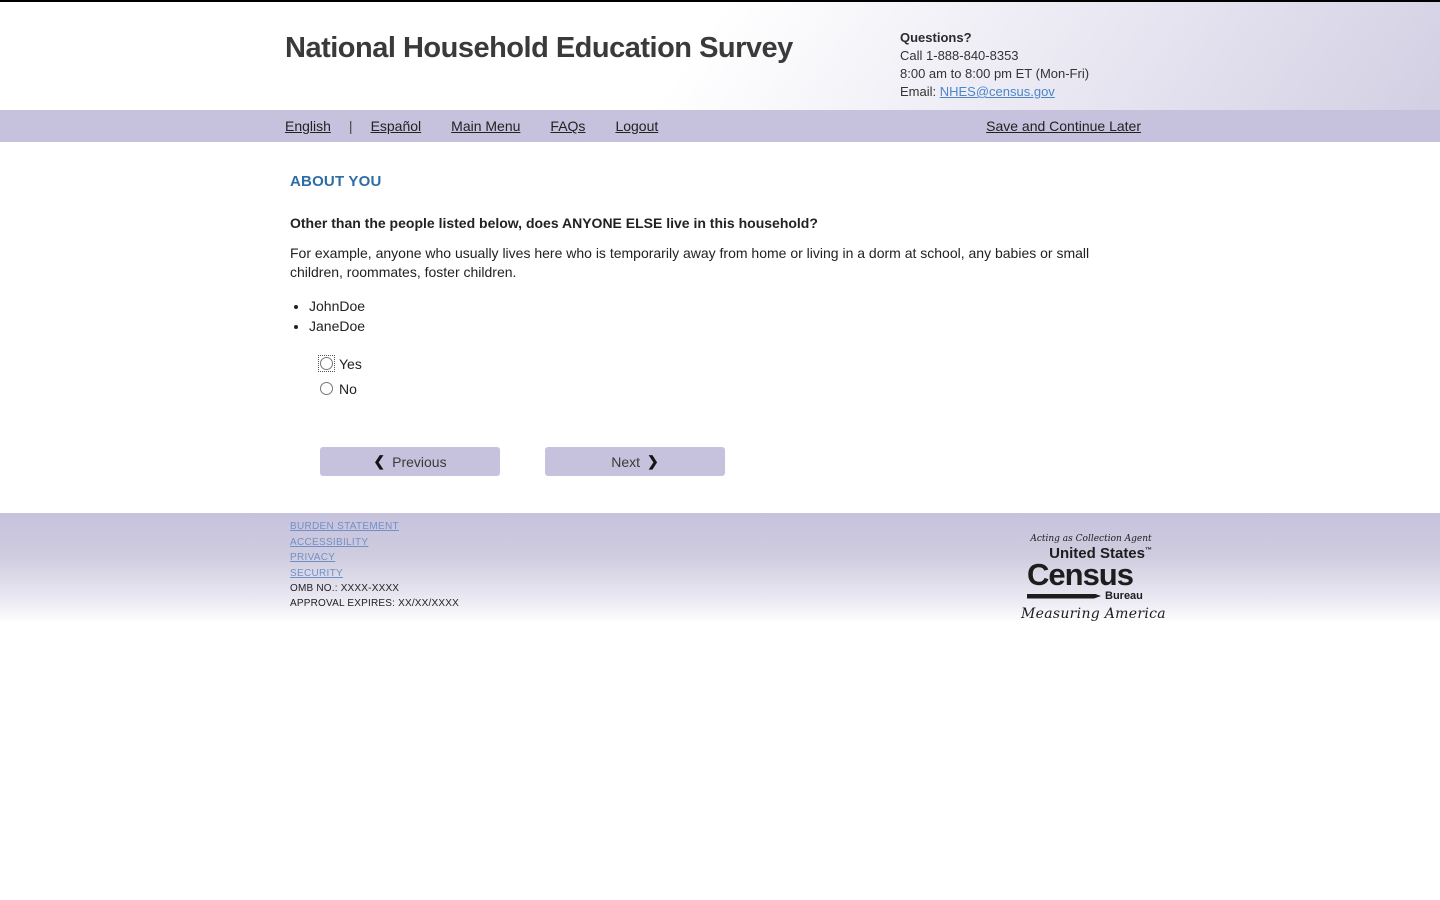 This screenshot has width=1440, height=900. Describe the element at coordinates (568, 126) in the screenshot. I see `nav-link-faqs: FAQs` at that location.